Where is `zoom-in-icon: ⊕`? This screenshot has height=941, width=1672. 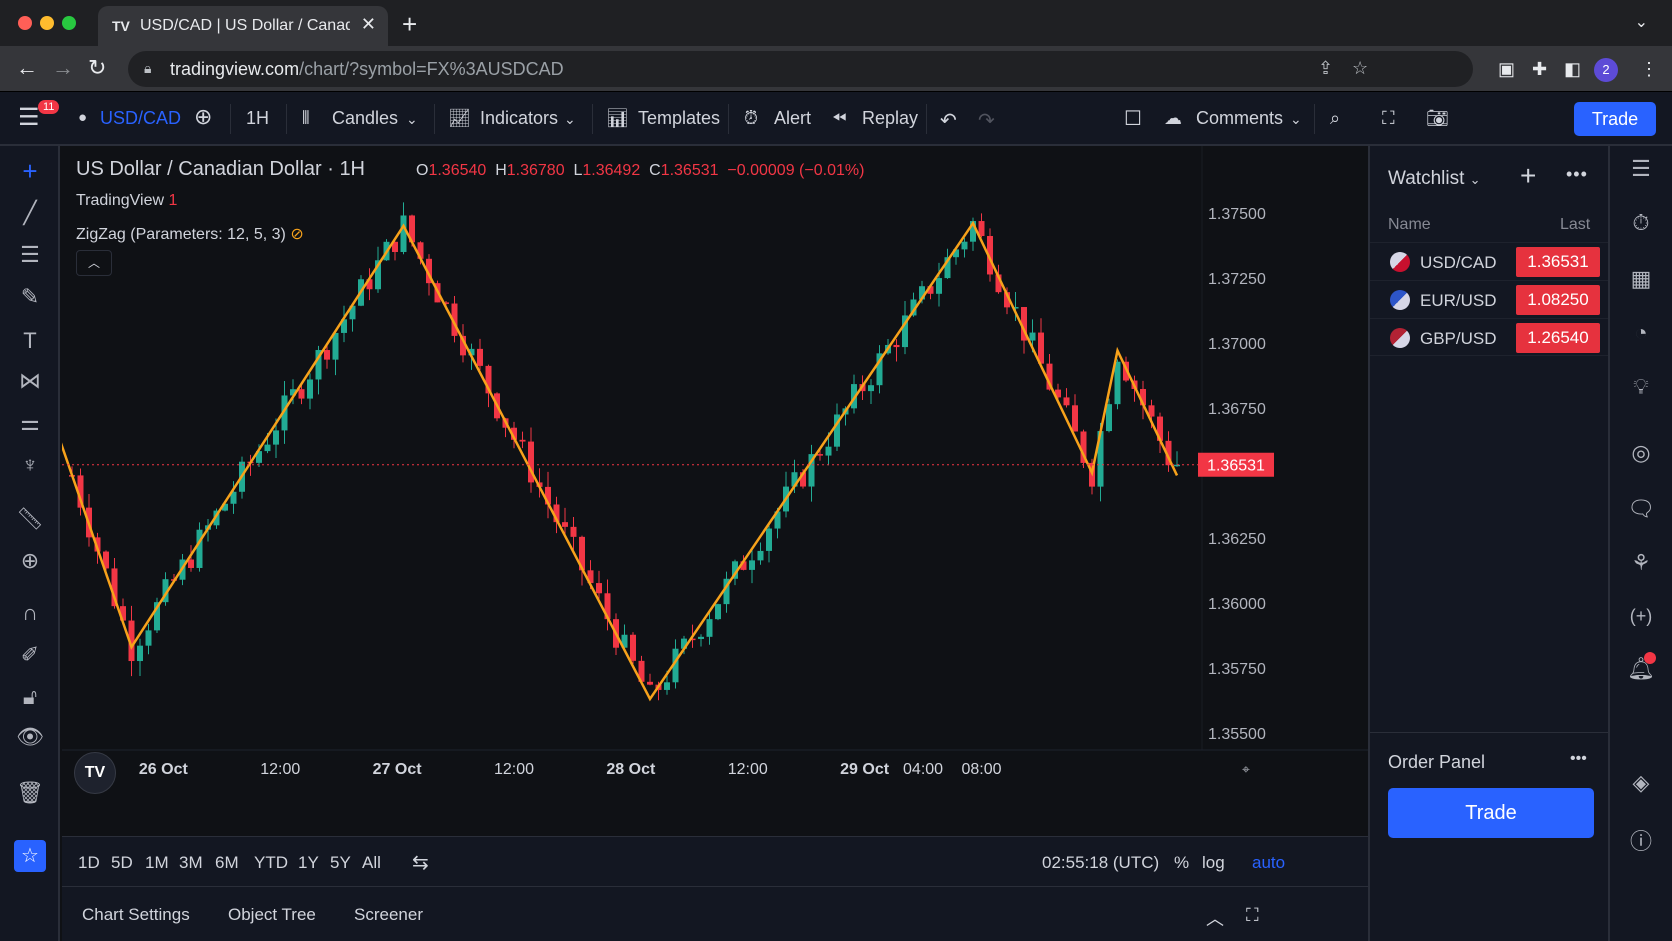
zoom-in-icon: ⊕ is located at coordinates (30, 560).